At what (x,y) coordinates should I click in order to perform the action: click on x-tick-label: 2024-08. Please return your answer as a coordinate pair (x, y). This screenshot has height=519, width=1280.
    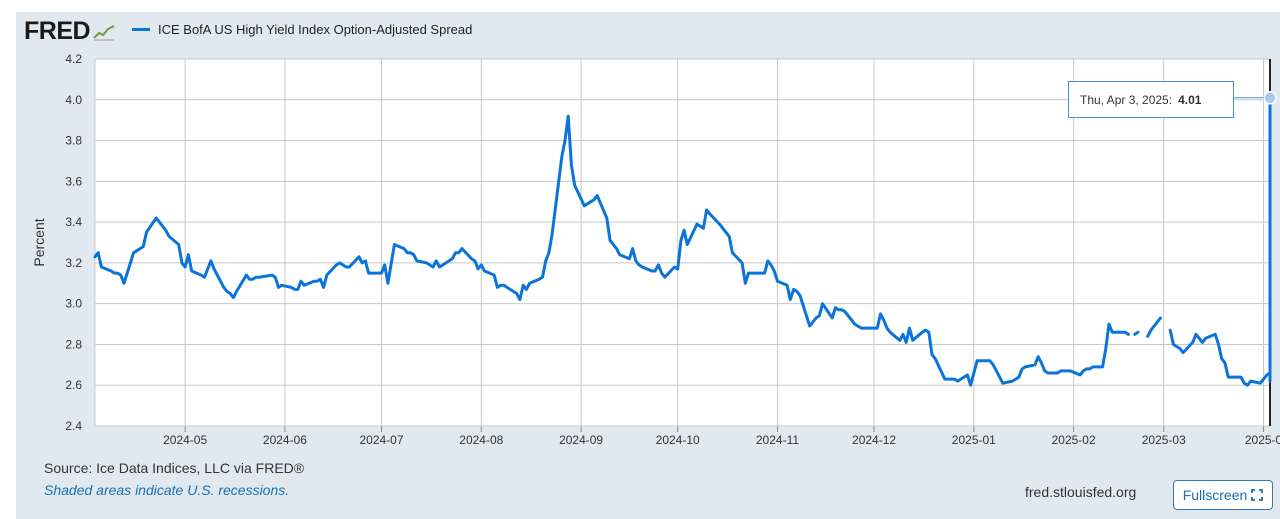
    Looking at the image, I should click on (481, 440).